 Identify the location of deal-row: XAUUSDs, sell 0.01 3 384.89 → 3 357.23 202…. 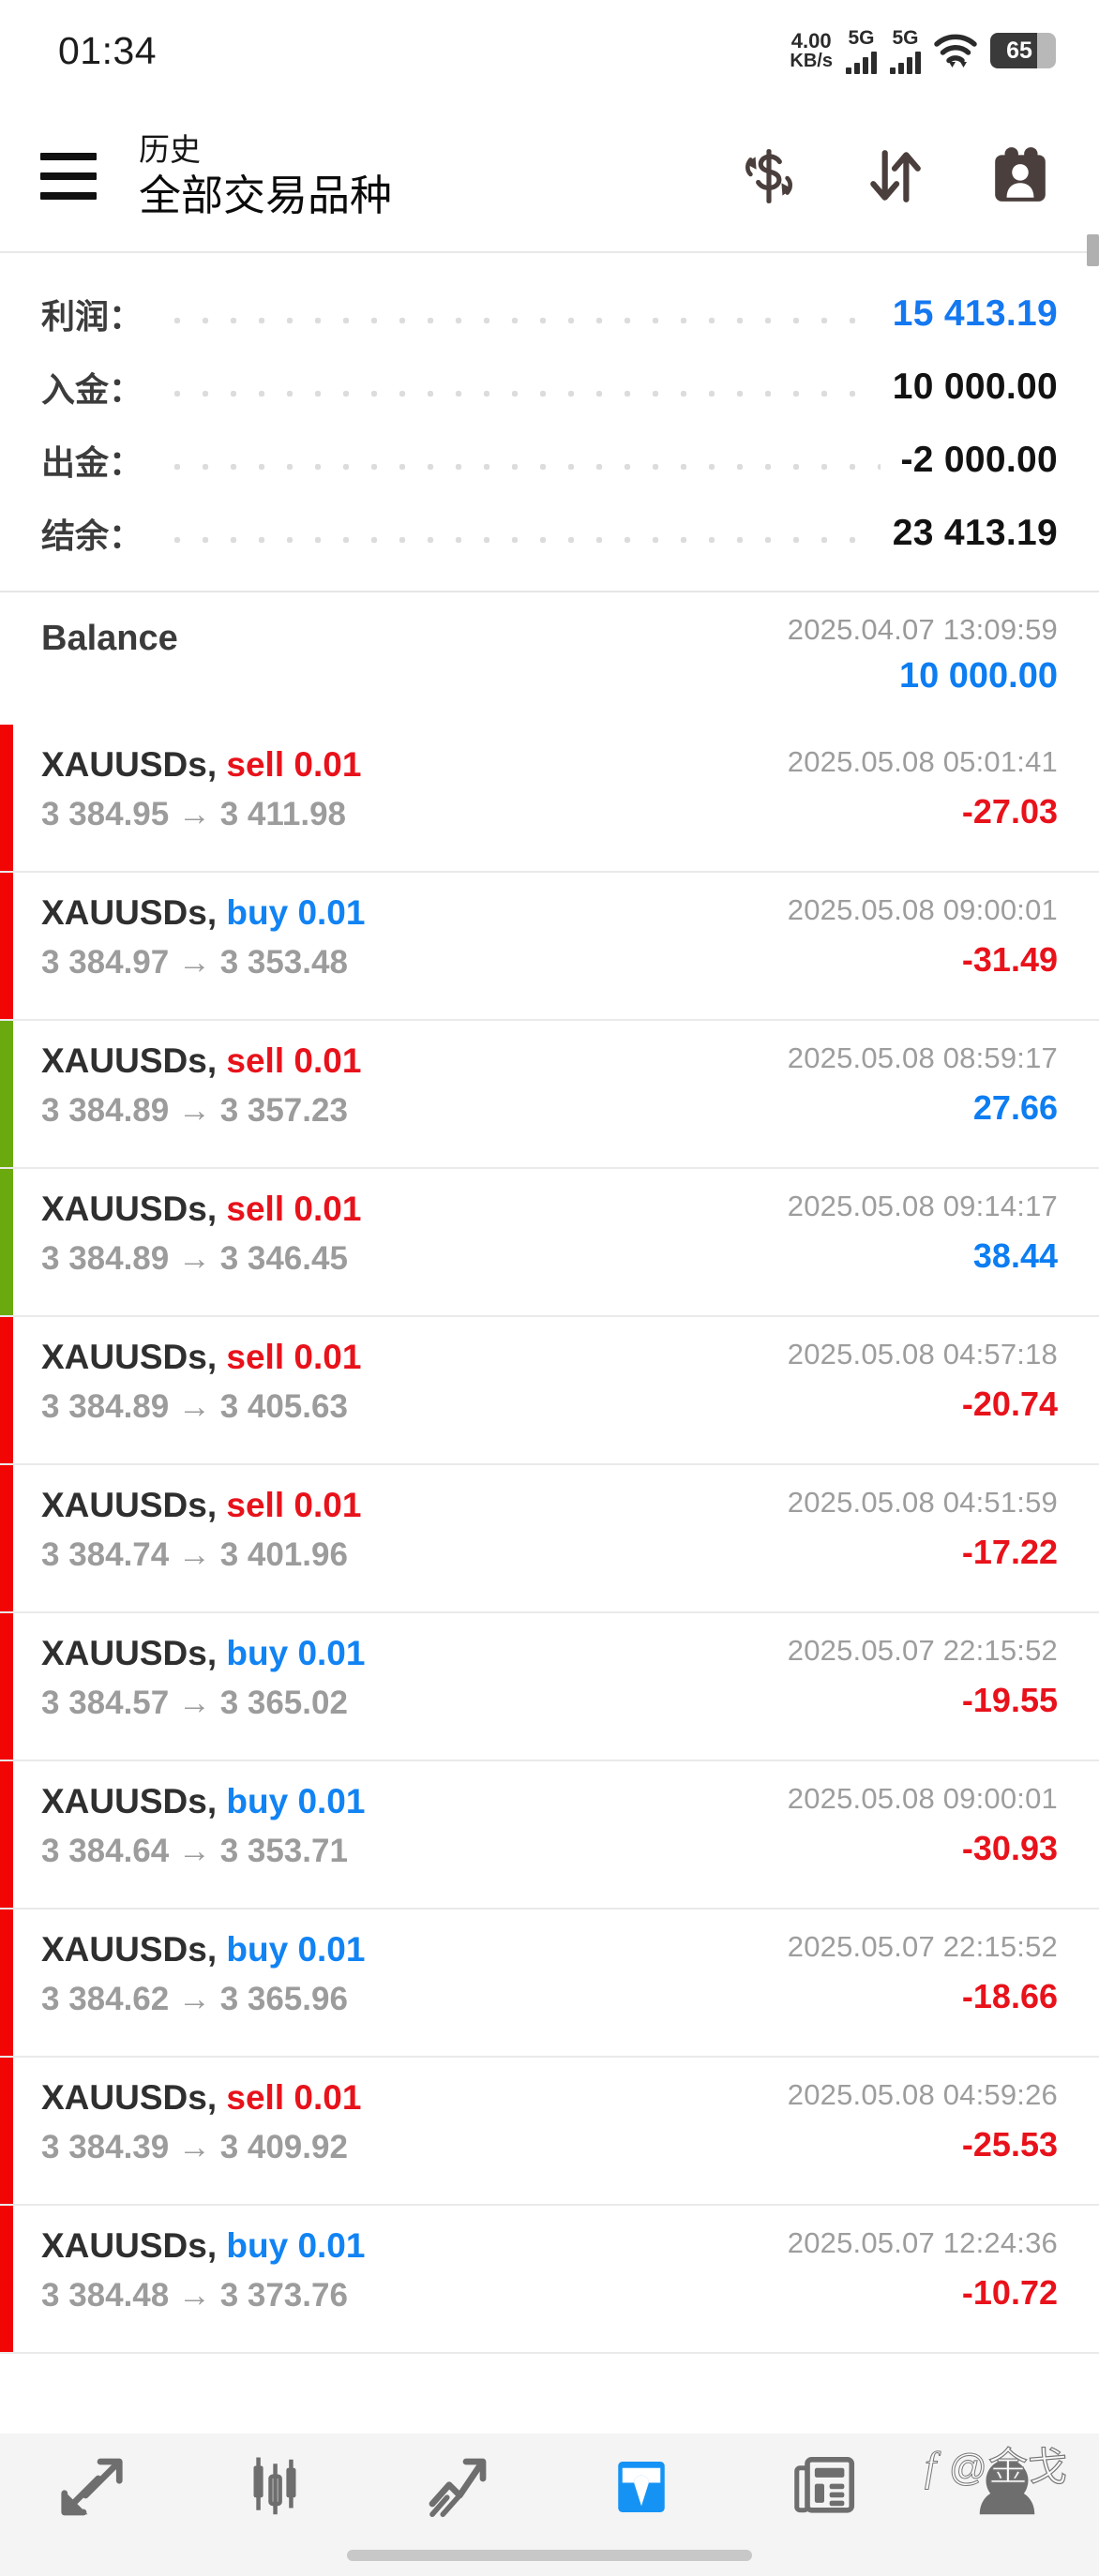
(549, 1095).